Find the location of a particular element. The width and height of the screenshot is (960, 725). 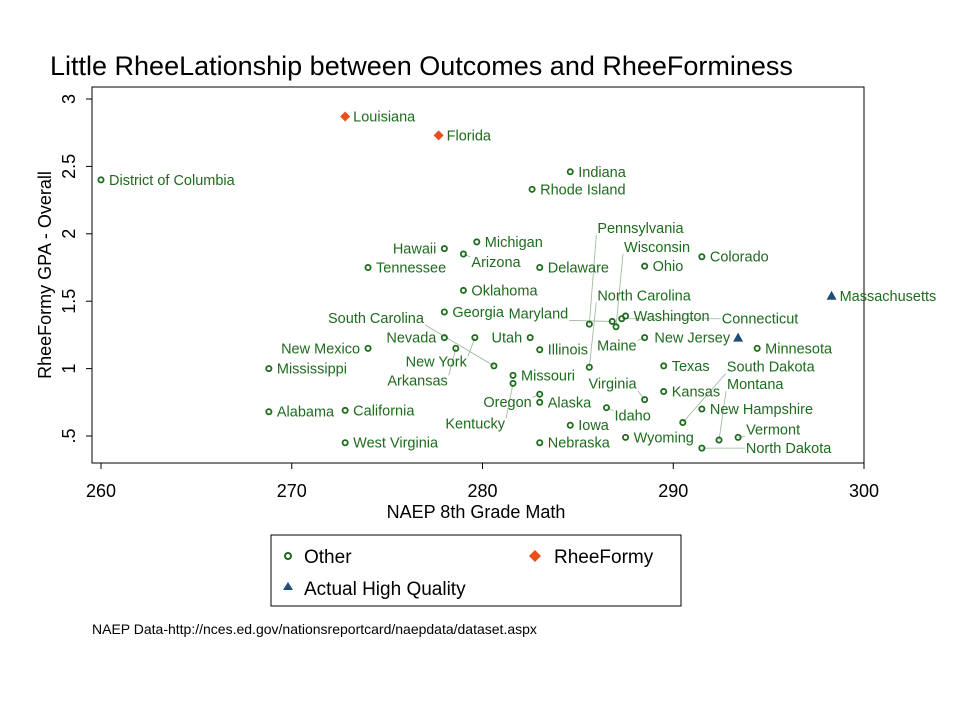

point-label-new-york: New York is located at coordinates (437, 363).